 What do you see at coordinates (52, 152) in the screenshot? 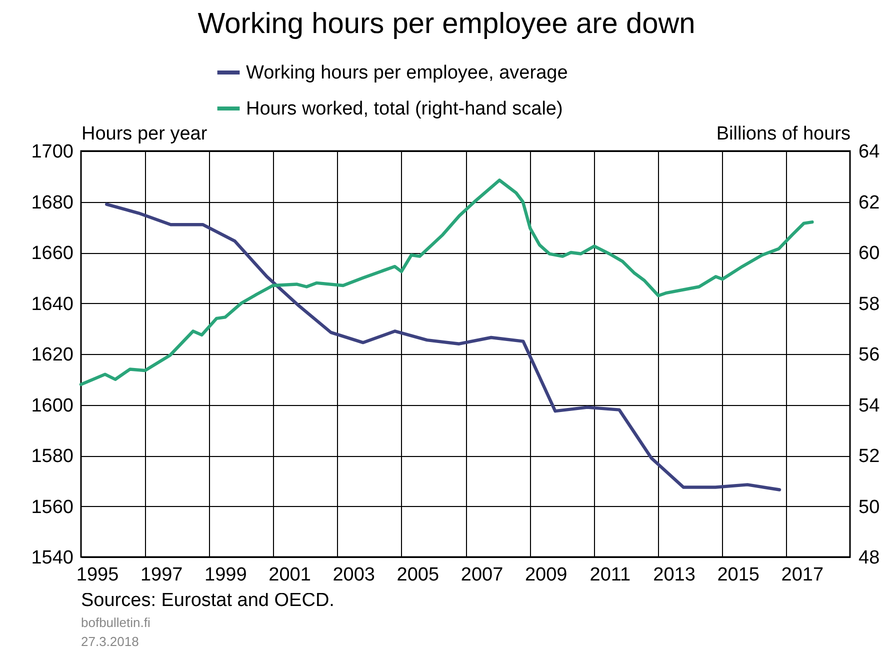
I see `y-tick-label: 1700` at bounding box center [52, 152].